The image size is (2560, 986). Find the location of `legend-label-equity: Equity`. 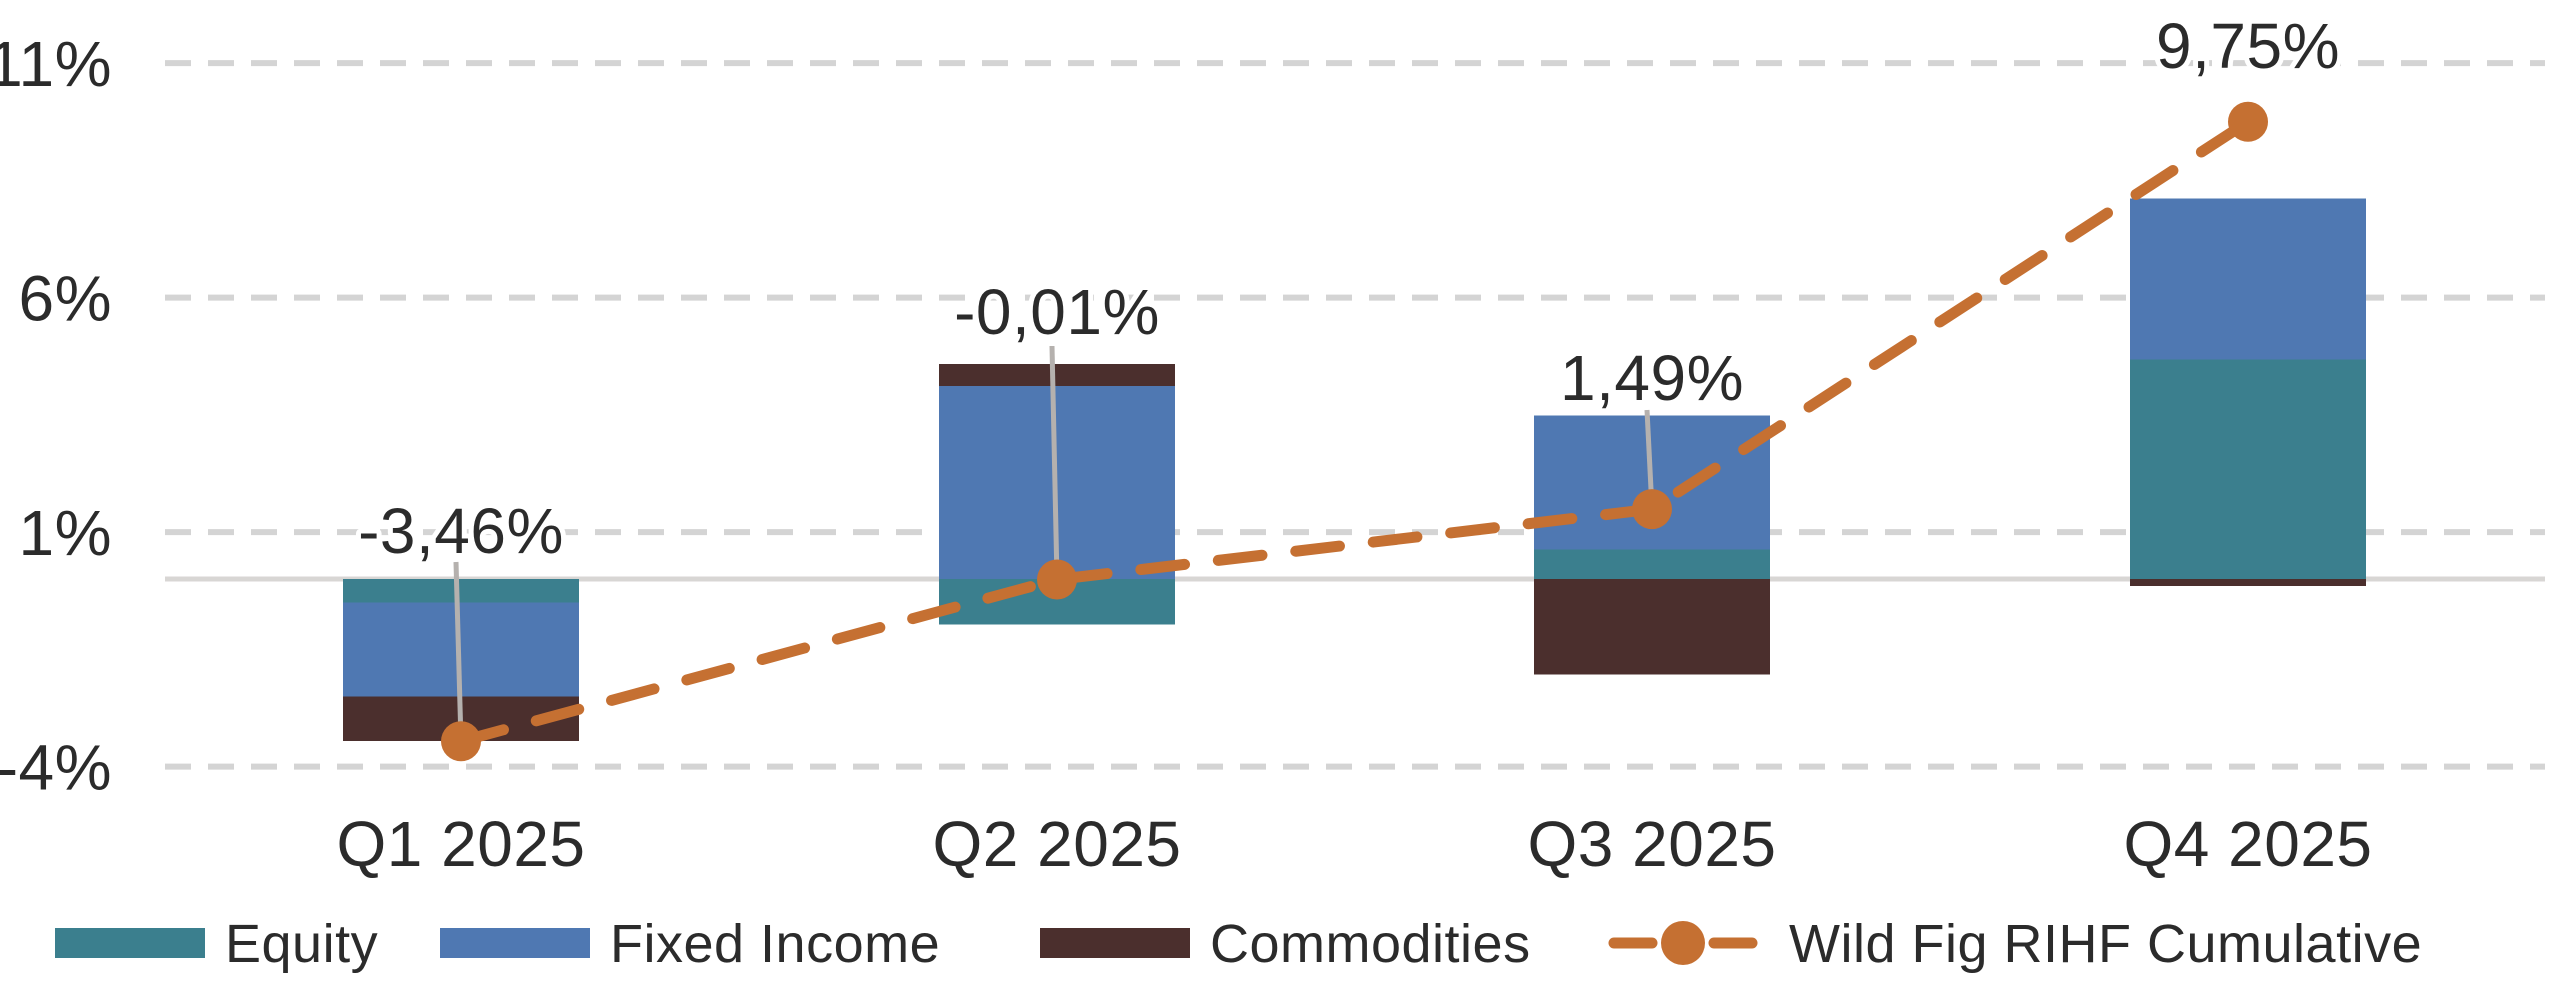

legend-label-equity: Equity is located at coordinates (301, 944).